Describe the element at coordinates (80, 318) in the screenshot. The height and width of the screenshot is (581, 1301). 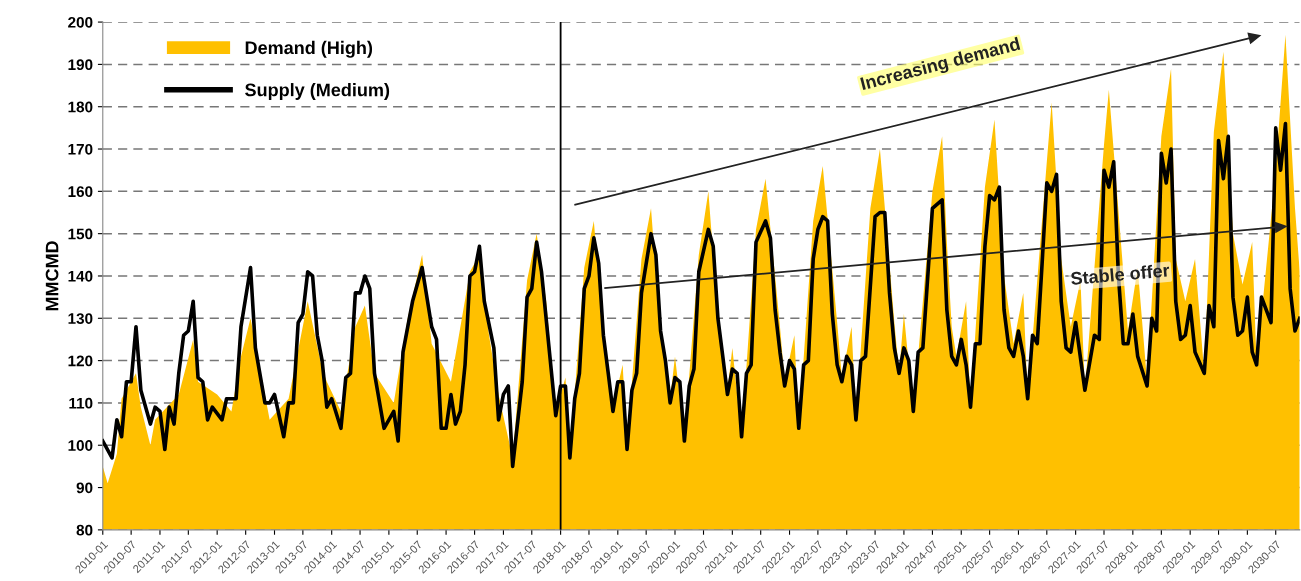
I see `y-tick-label: 130` at that location.